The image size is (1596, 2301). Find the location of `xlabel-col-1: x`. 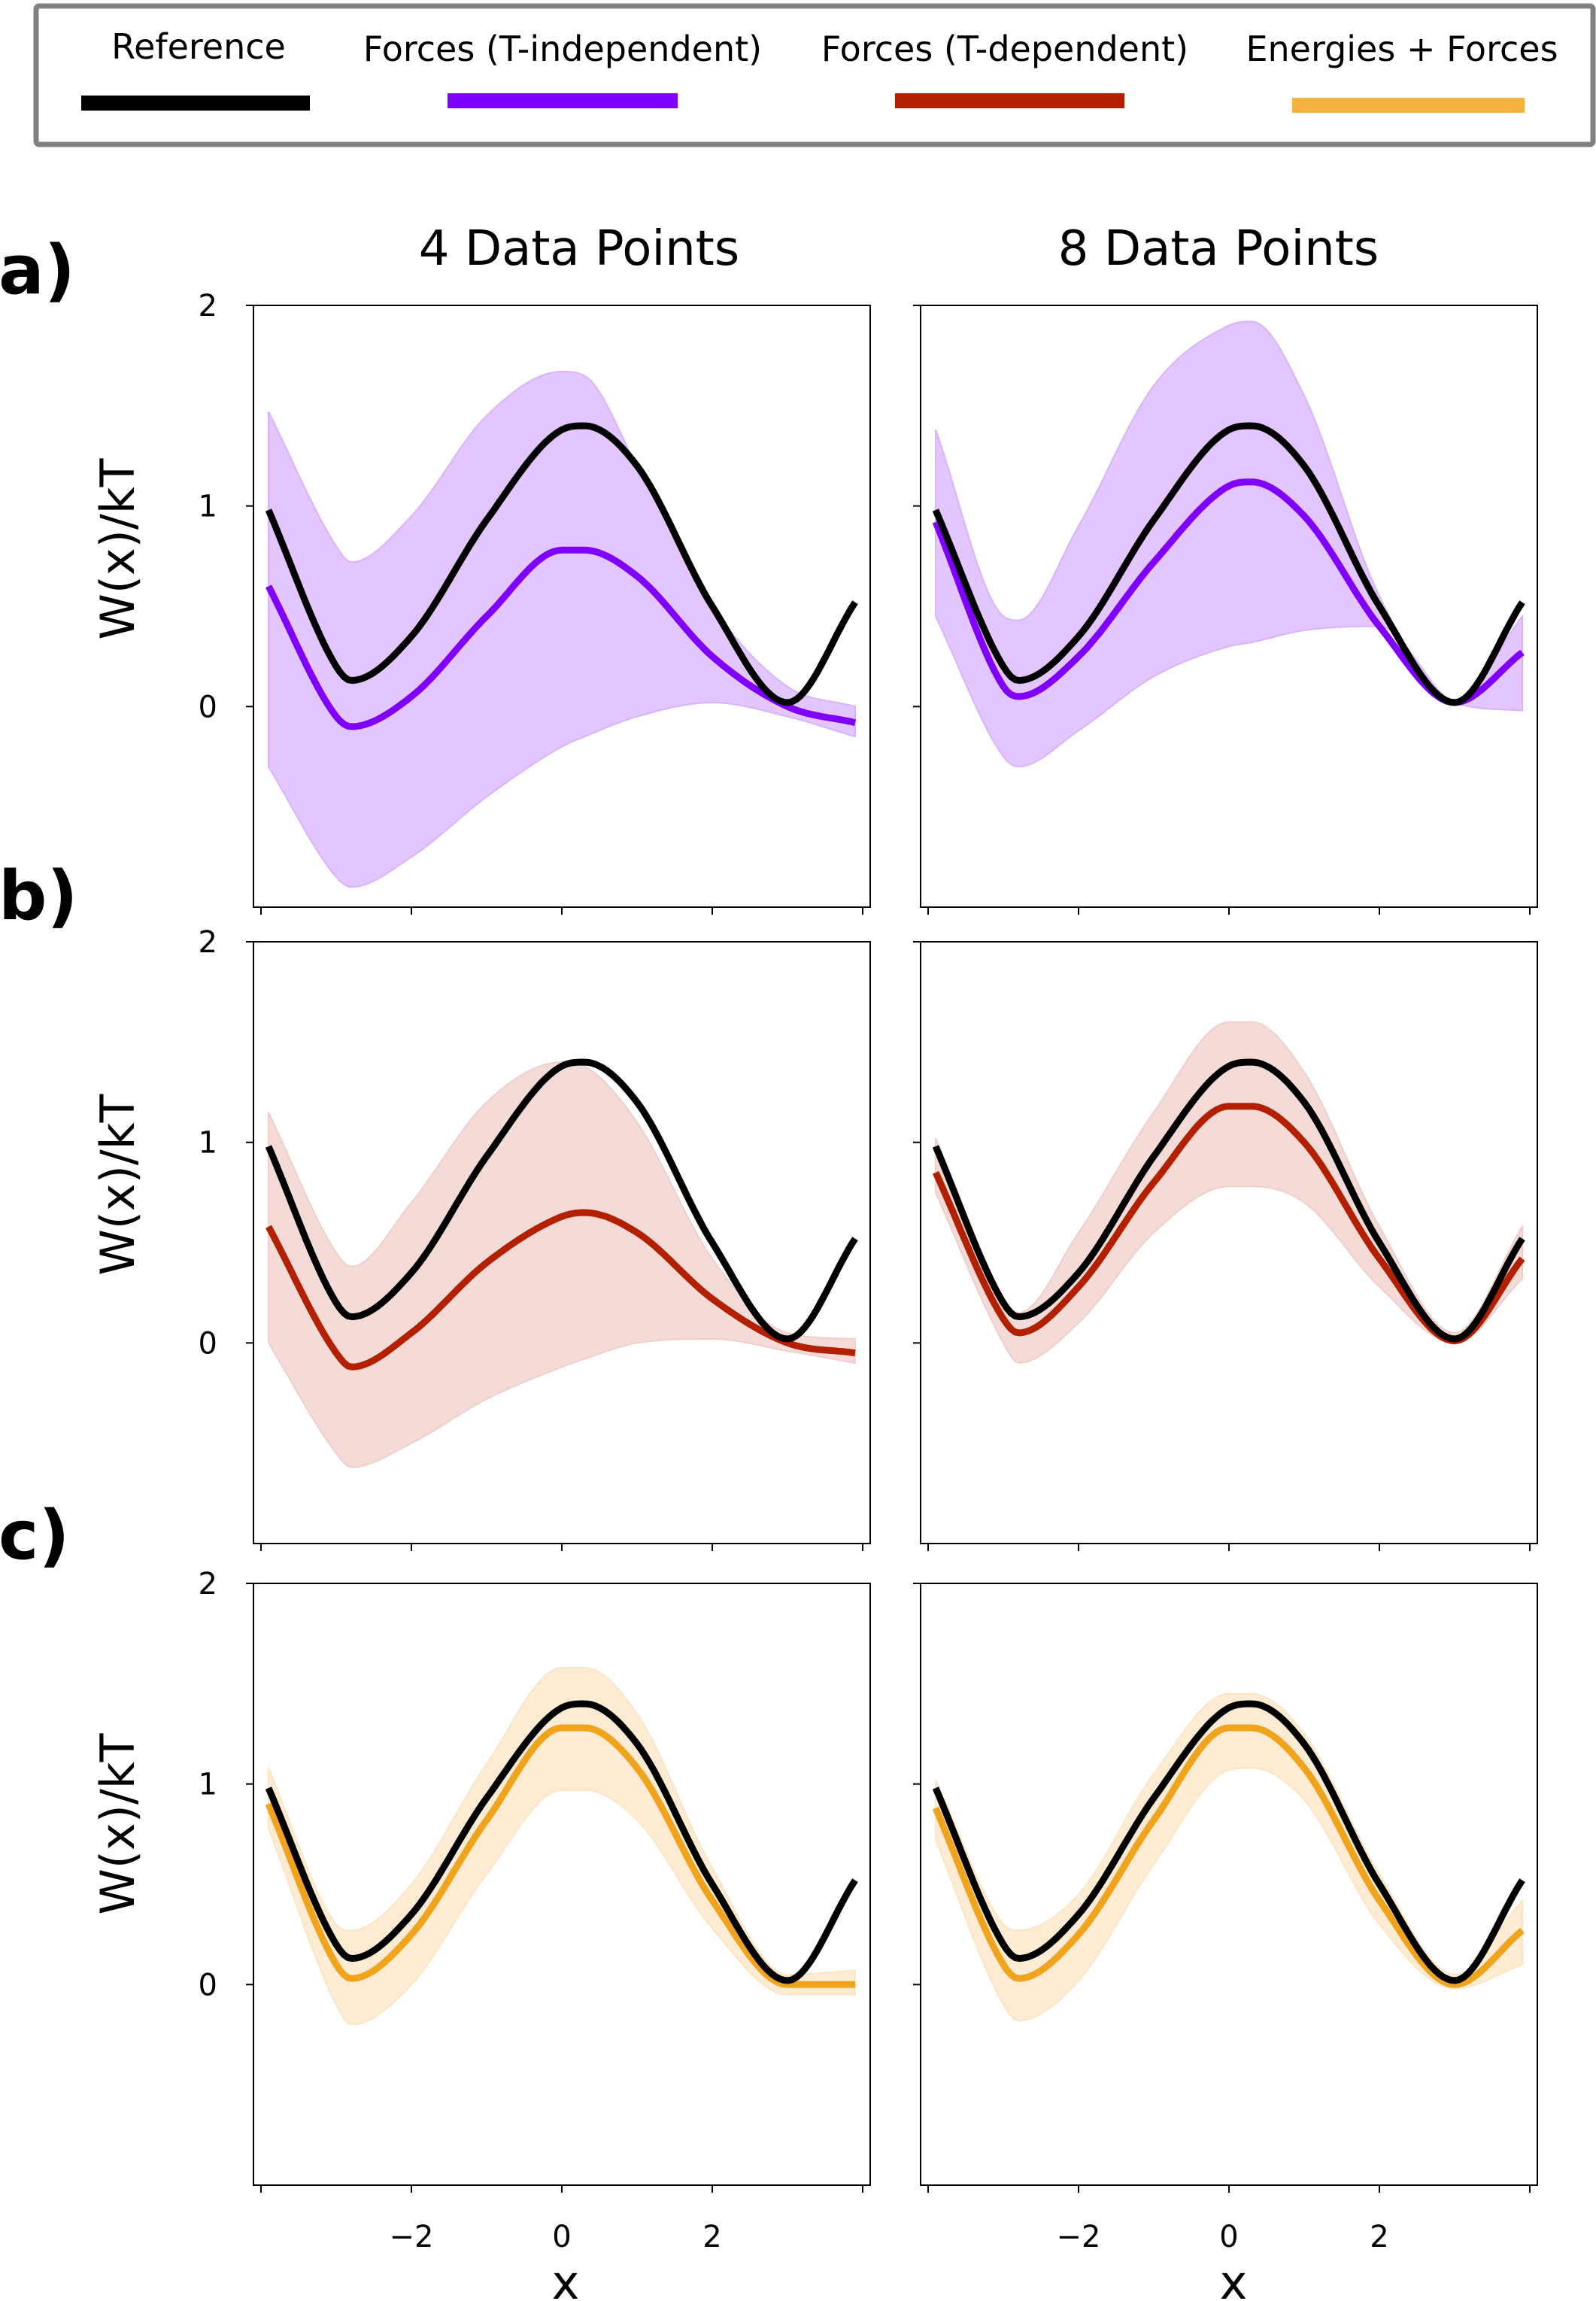

xlabel-col-1: x is located at coordinates (566, 2278).